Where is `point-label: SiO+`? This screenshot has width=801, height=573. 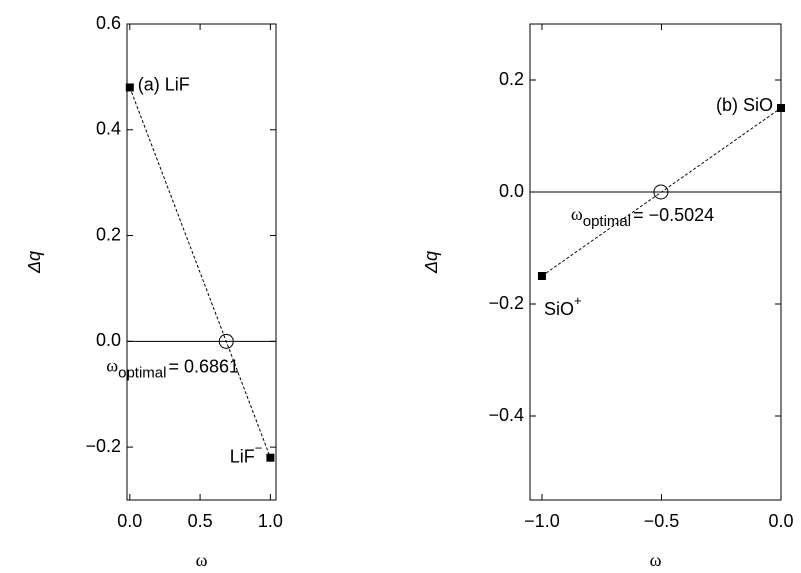
point-label: SiO+ is located at coordinates (563, 305).